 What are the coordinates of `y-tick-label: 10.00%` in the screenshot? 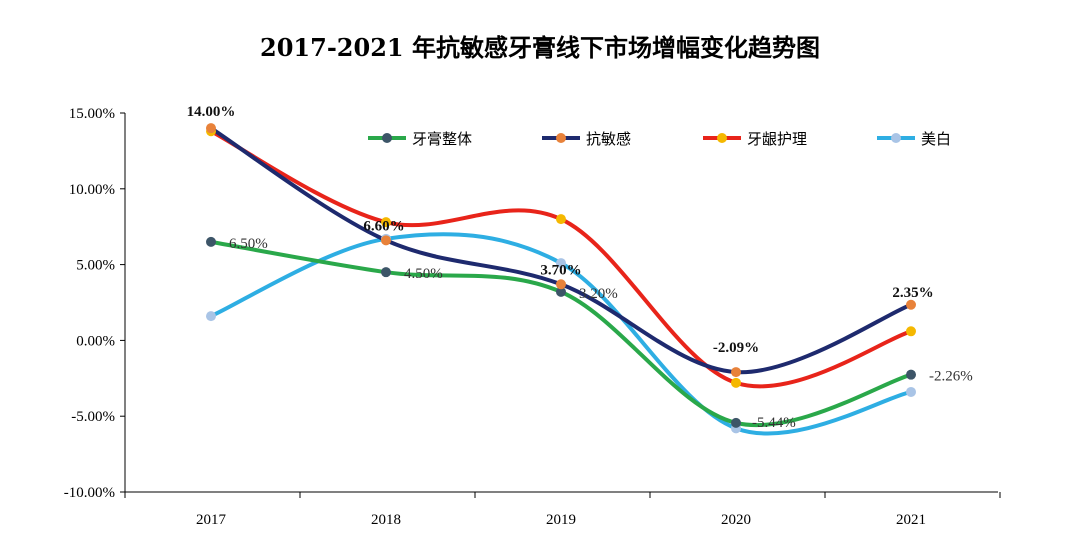 It's located at (92, 190).